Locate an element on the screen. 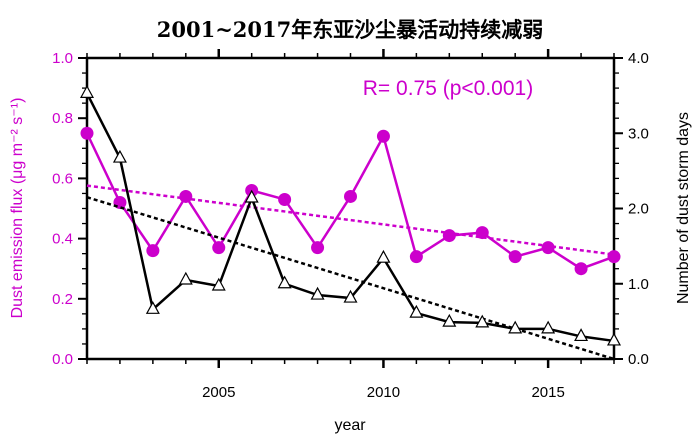  x-axis-label: year is located at coordinates (350, 425).